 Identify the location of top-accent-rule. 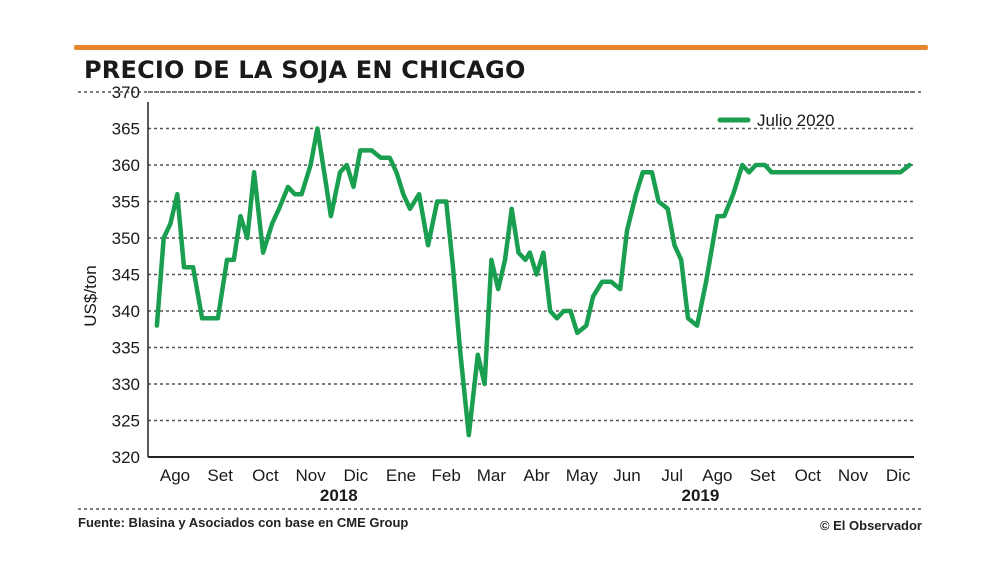
(501, 47).